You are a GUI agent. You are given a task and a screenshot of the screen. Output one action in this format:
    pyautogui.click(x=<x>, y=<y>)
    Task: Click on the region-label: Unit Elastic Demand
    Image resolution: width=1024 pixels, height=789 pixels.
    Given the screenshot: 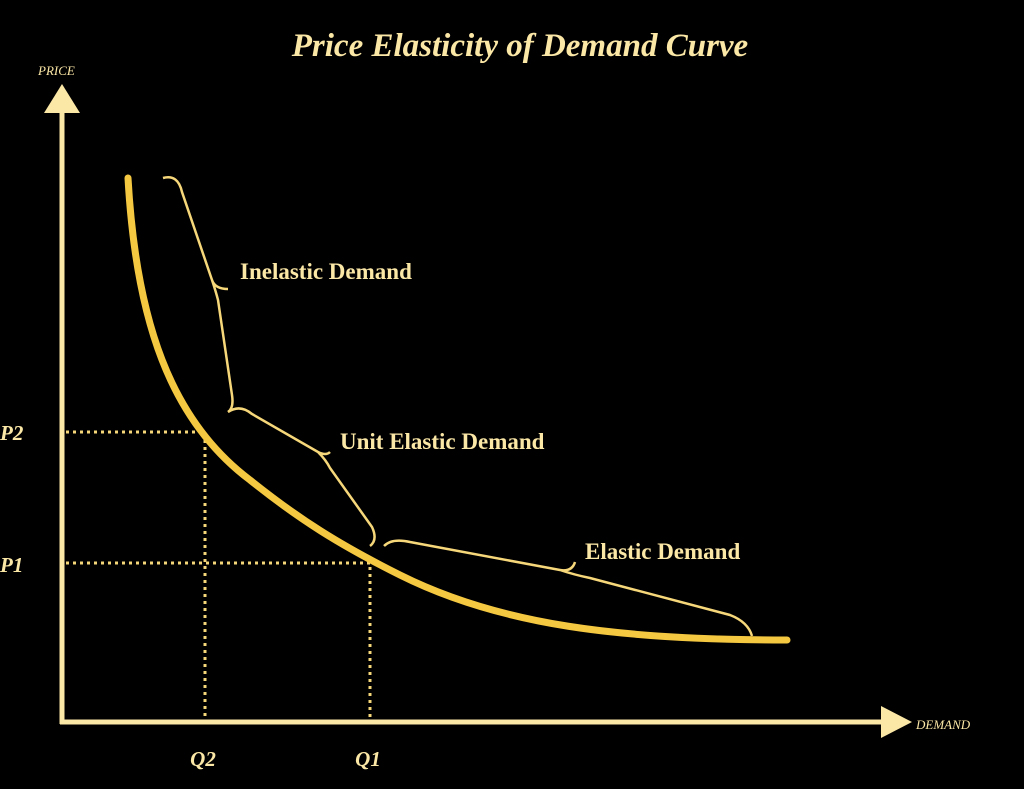 What is the action you would take?
    pyautogui.click(x=442, y=441)
    